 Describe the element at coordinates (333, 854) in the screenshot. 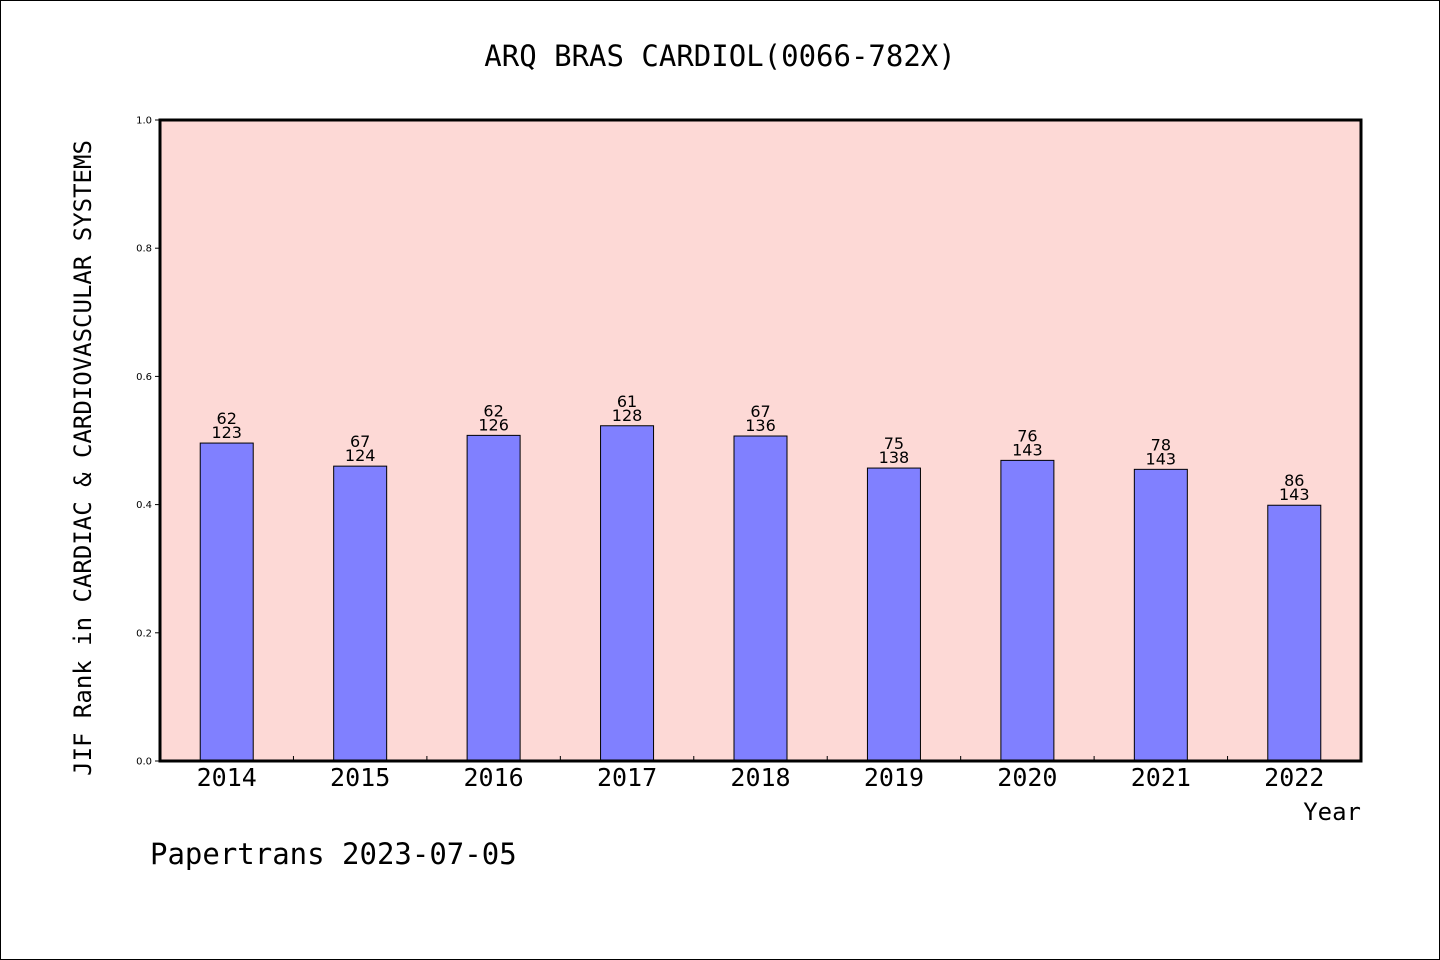

I see `source-stamp: Papertrans 2023-07-05` at that location.